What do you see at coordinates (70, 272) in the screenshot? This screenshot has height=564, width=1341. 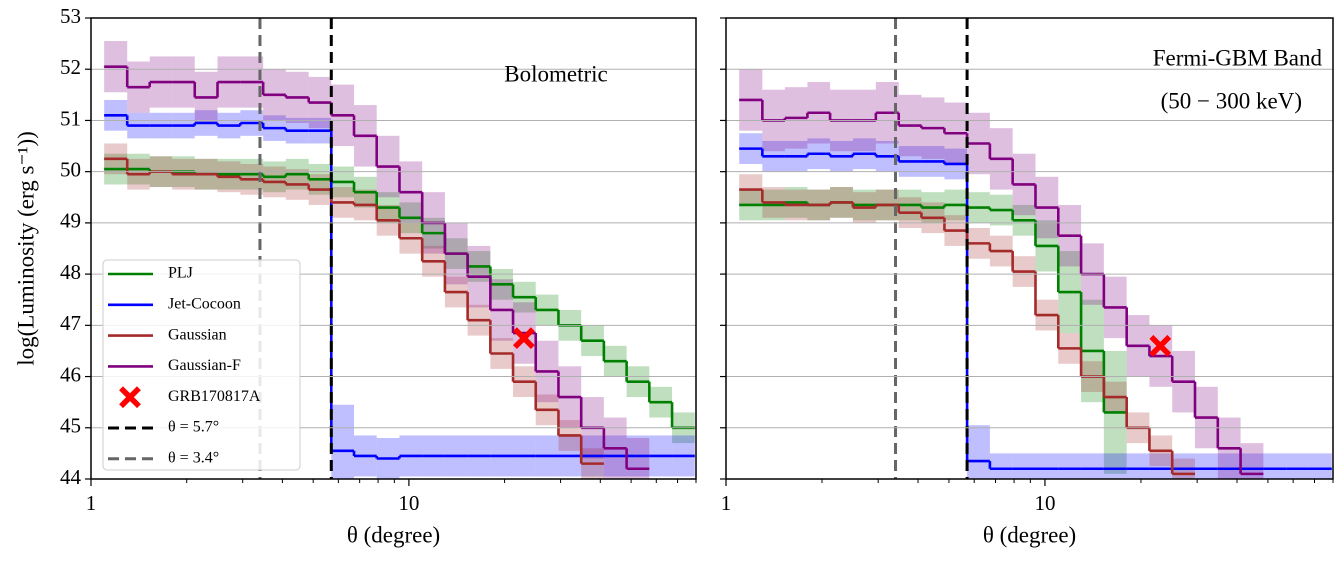 I see `y-tick-label: 48` at bounding box center [70, 272].